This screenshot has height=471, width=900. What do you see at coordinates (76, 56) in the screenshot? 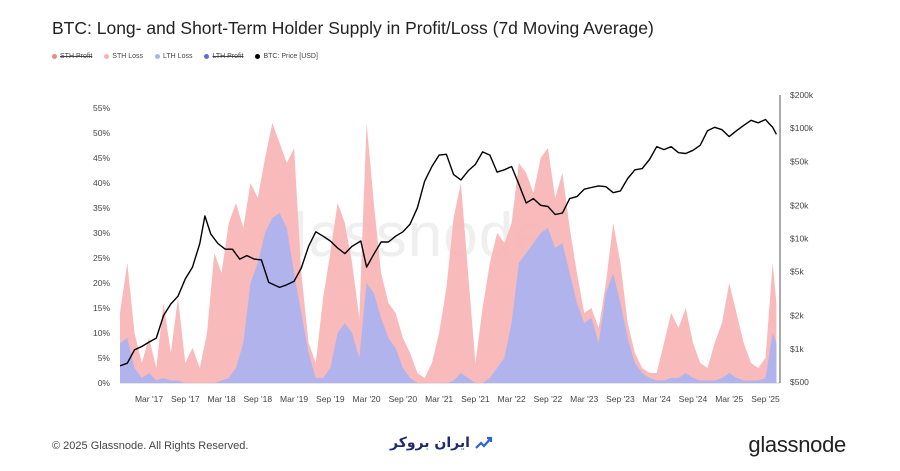
I see `legend-label: STH Profit` at bounding box center [76, 56].